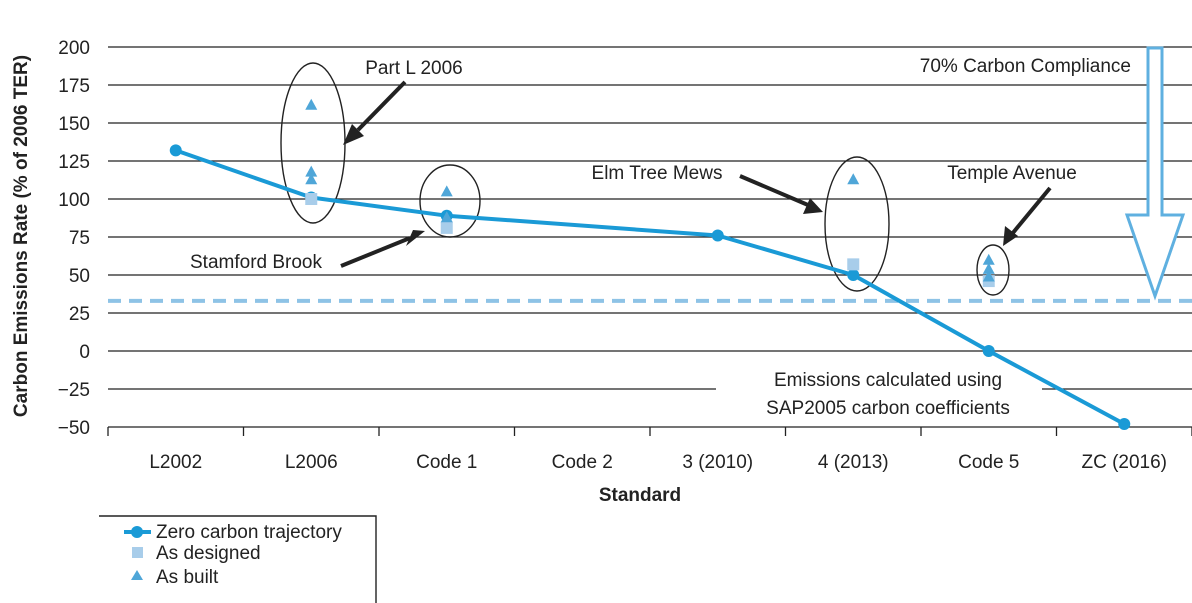 This screenshot has width=1192, height=603. Describe the element at coordinates (79, 238) in the screenshot. I see `y-tick-label: 75` at that location.